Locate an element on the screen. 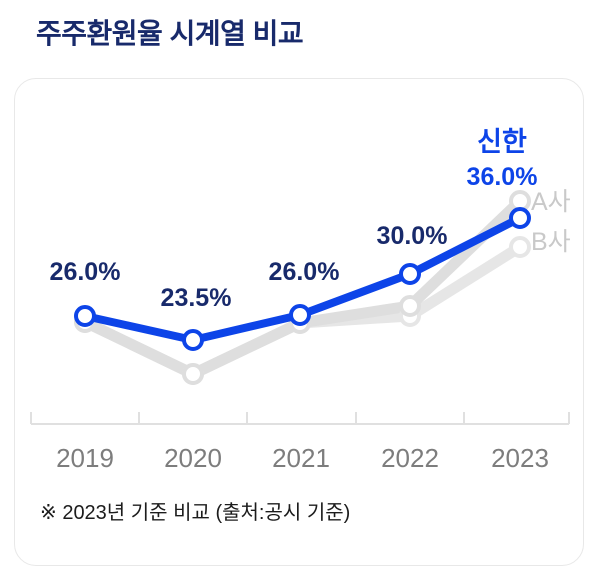 The height and width of the screenshot is (579, 600). x-tick-2022: 2022 is located at coordinates (410, 458).